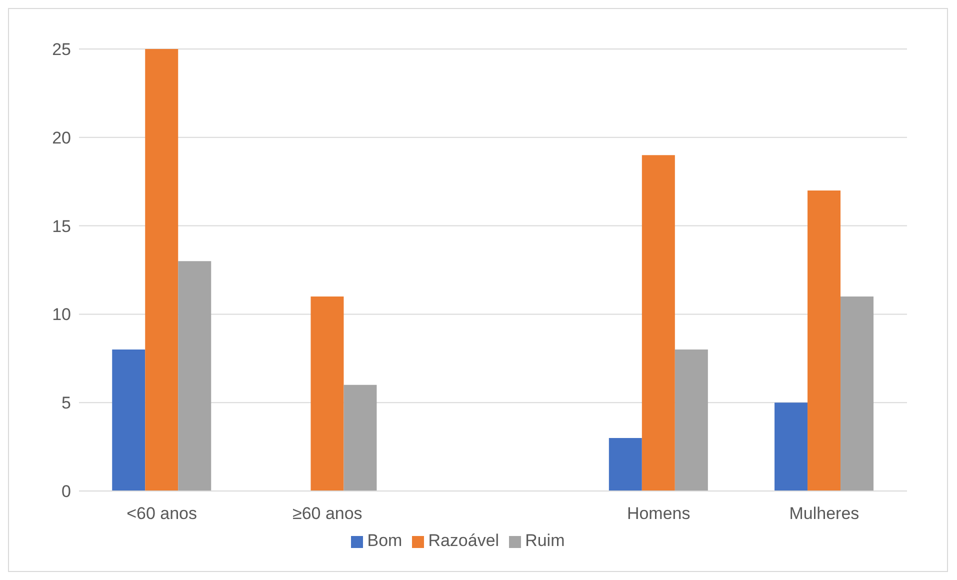  Describe the element at coordinates (61, 226) in the screenshot. I see `y-tick-label: 15` at that location.